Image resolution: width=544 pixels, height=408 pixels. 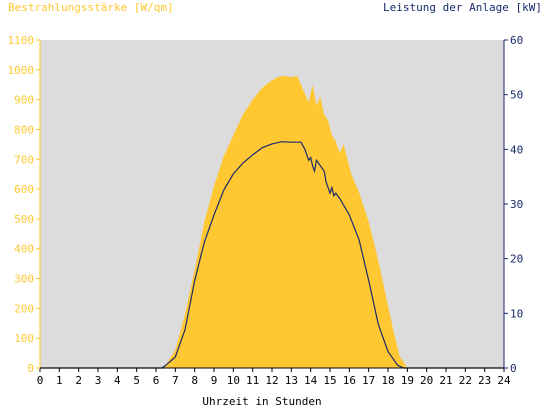 I want to click on y-right-tick-label: 0, so click(x=513, y=368).